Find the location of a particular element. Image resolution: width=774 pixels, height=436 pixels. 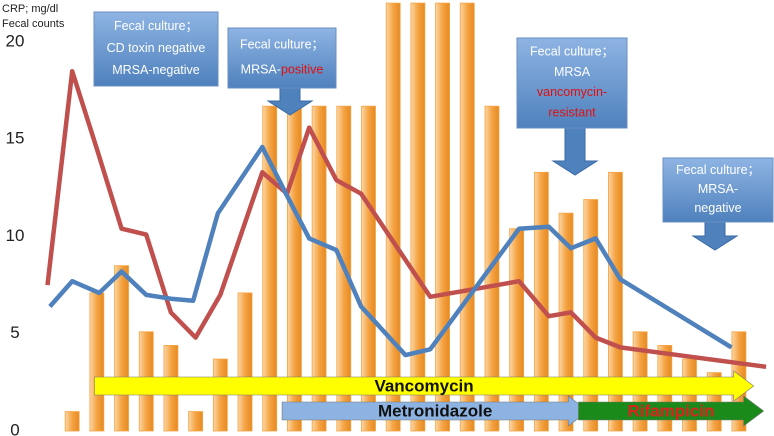

callout-text: vancomycin- is located at coordinates (572, 93).